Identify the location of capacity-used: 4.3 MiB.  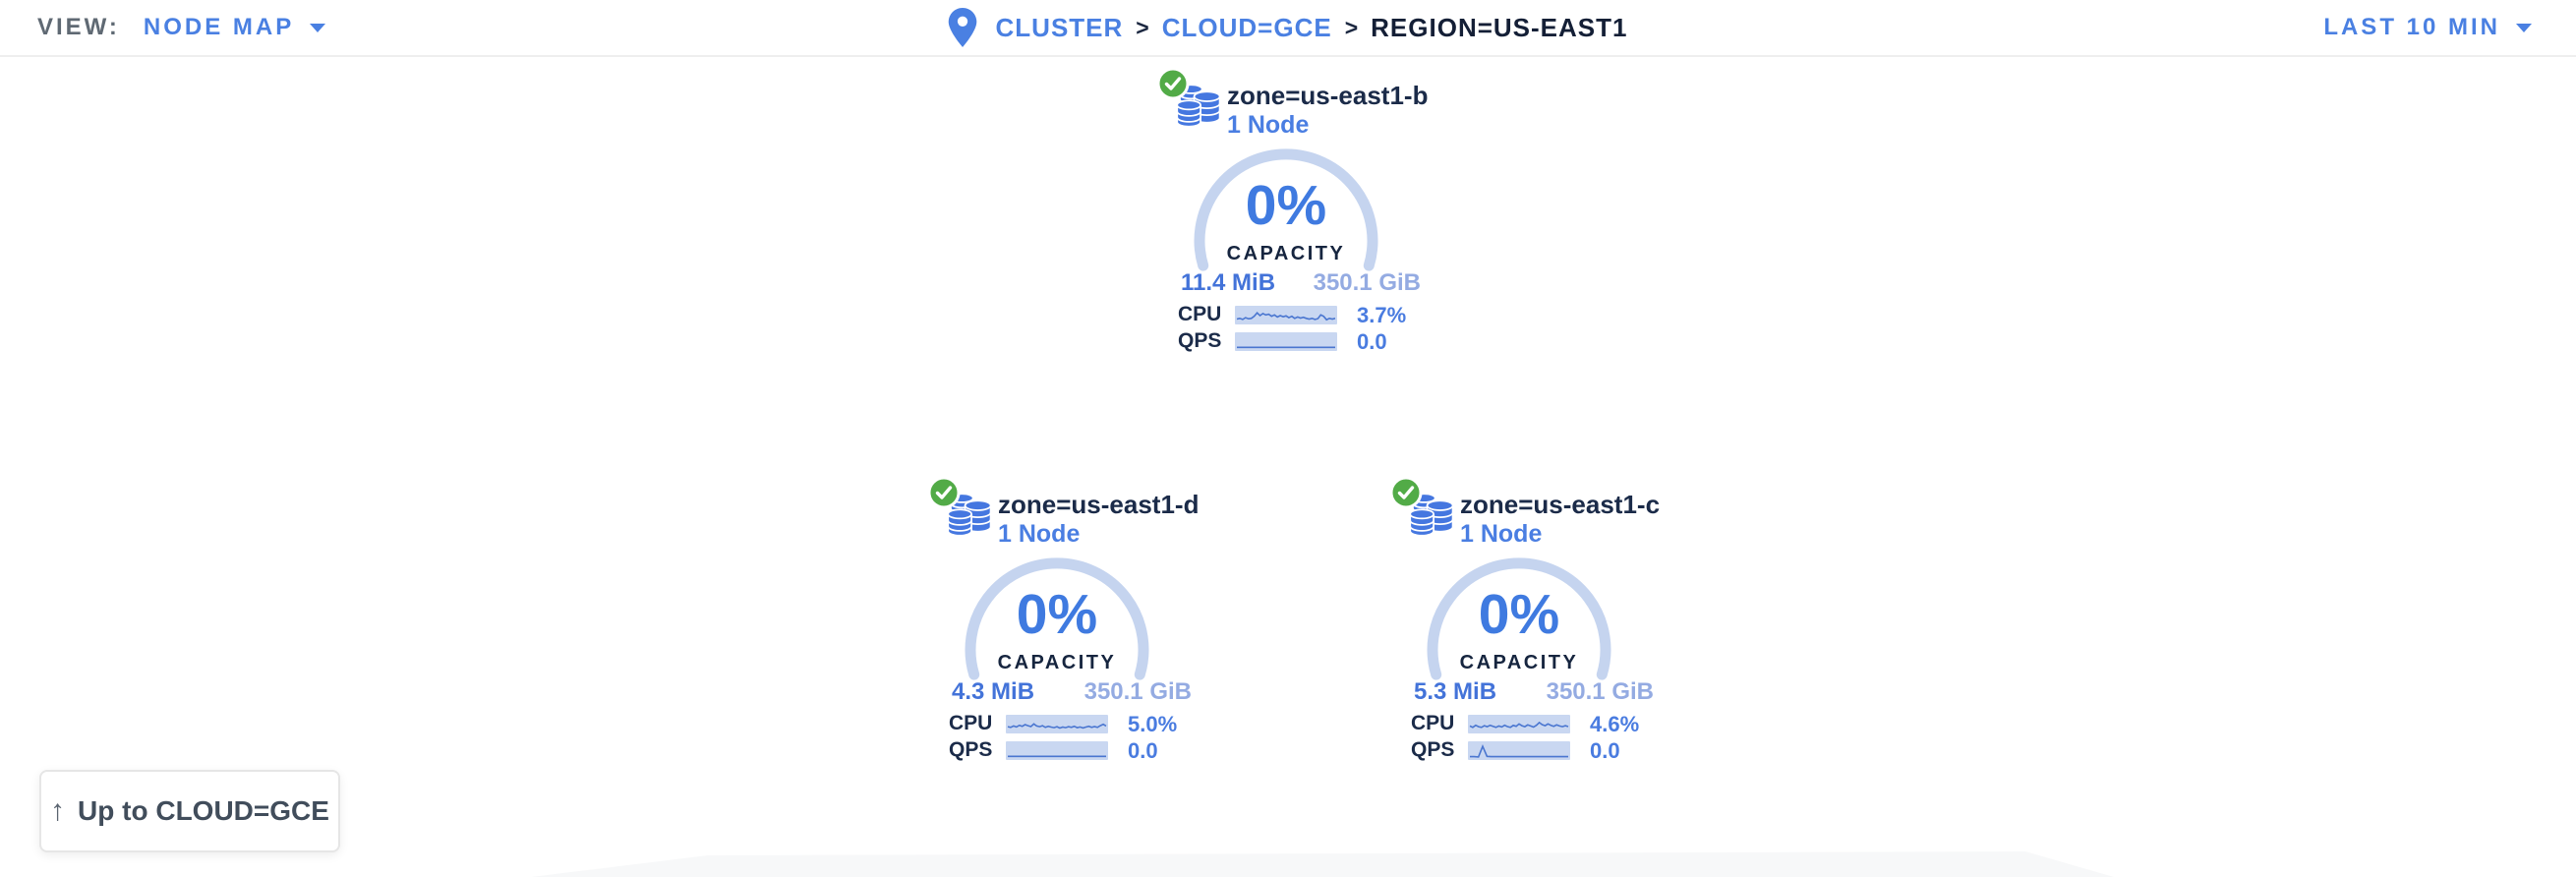
(993, 691).